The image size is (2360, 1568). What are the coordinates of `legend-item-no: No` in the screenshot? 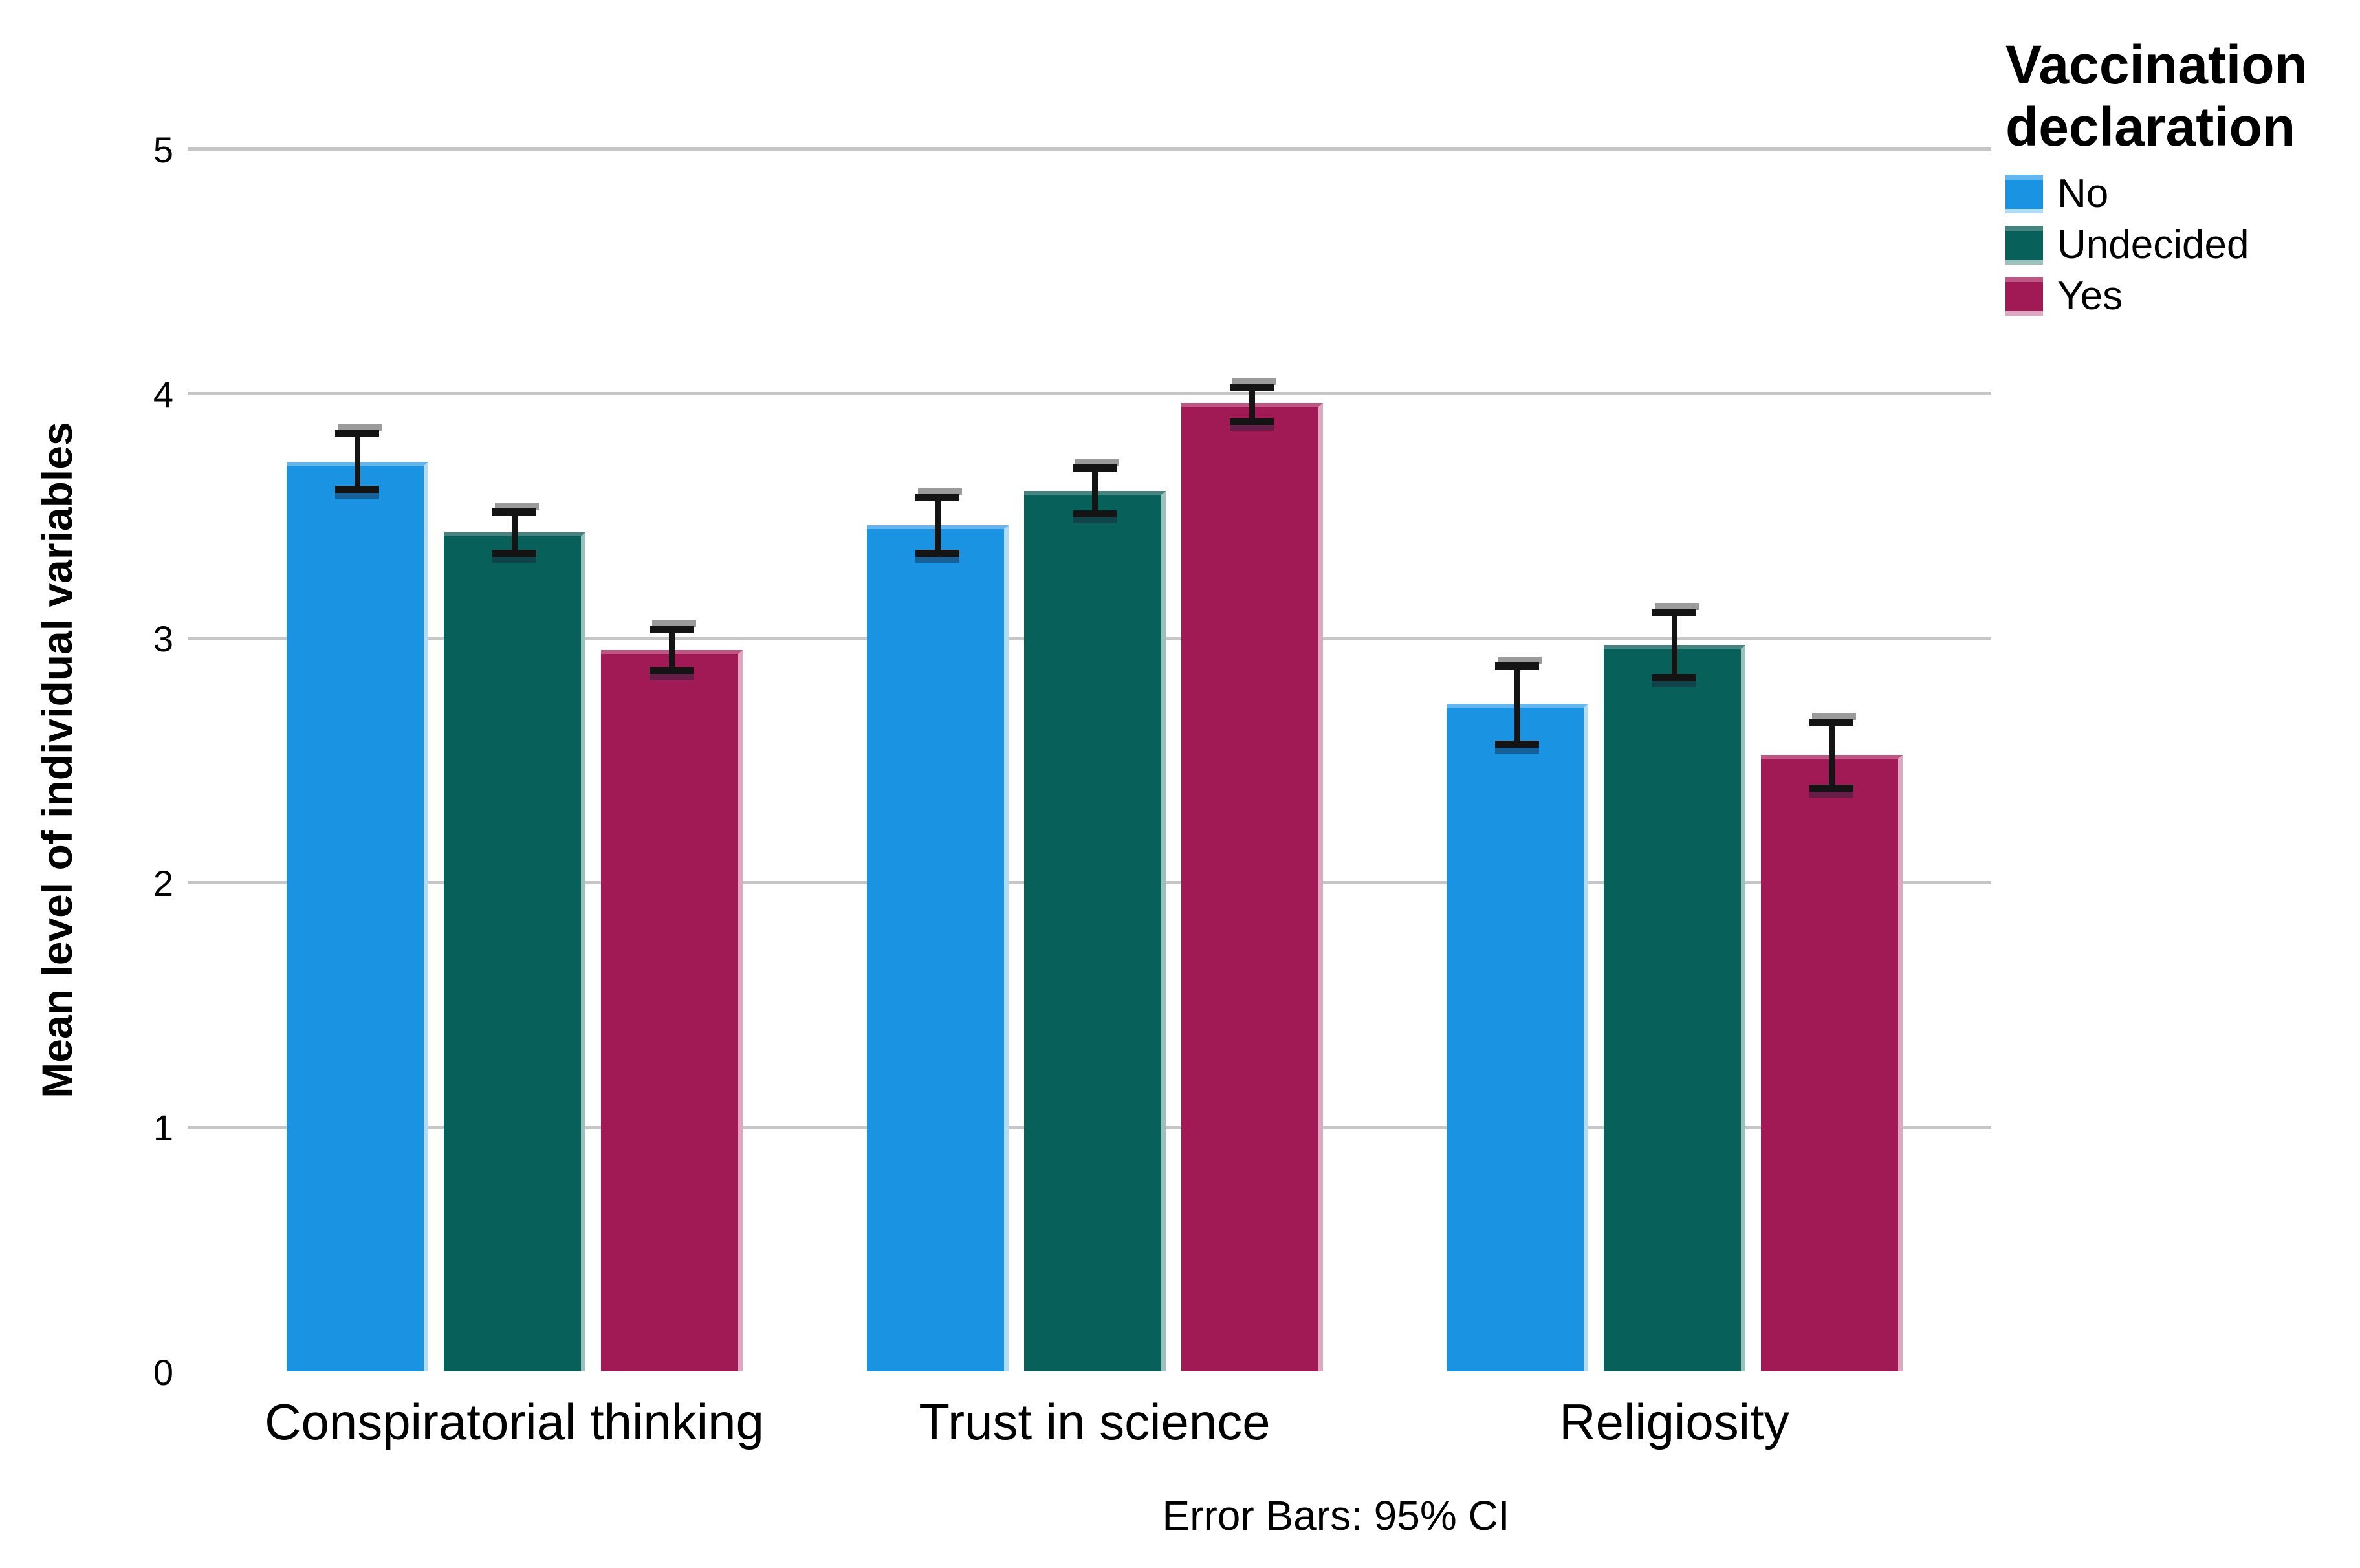 It's located at (2180, 193).